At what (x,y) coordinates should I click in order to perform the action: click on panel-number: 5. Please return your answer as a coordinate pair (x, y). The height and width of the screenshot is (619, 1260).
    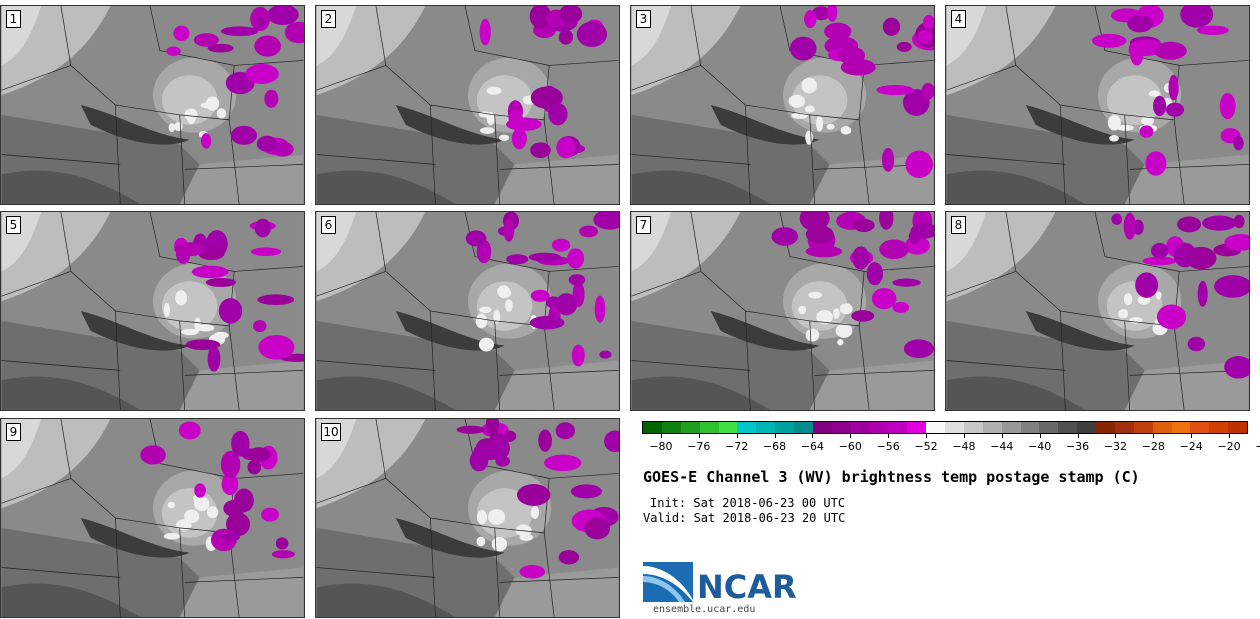
    Looking at the image, I should click on (13, 225).